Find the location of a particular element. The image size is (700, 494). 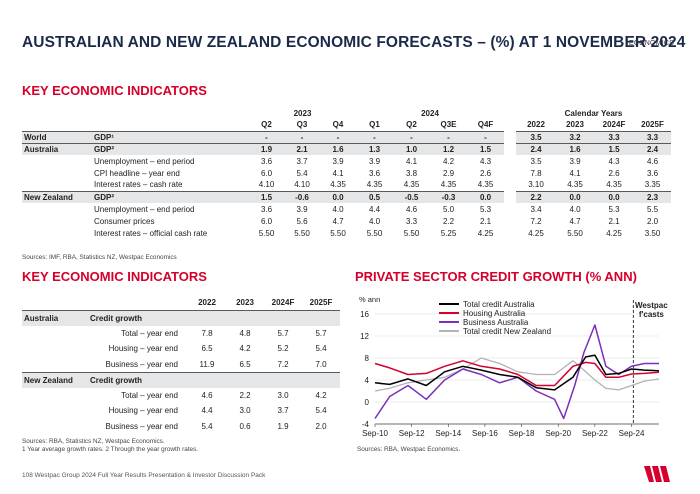

value-cell: 3.9 is located at coordinates (575, 161).